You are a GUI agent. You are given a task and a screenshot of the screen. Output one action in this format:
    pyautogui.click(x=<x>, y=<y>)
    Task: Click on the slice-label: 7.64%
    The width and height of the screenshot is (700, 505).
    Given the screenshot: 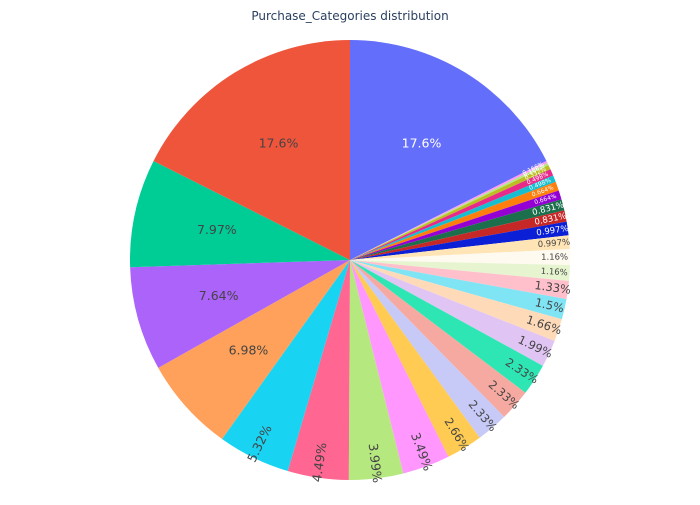 What is the action you would take?
    pyautogui.click(x=219, y=295)
    